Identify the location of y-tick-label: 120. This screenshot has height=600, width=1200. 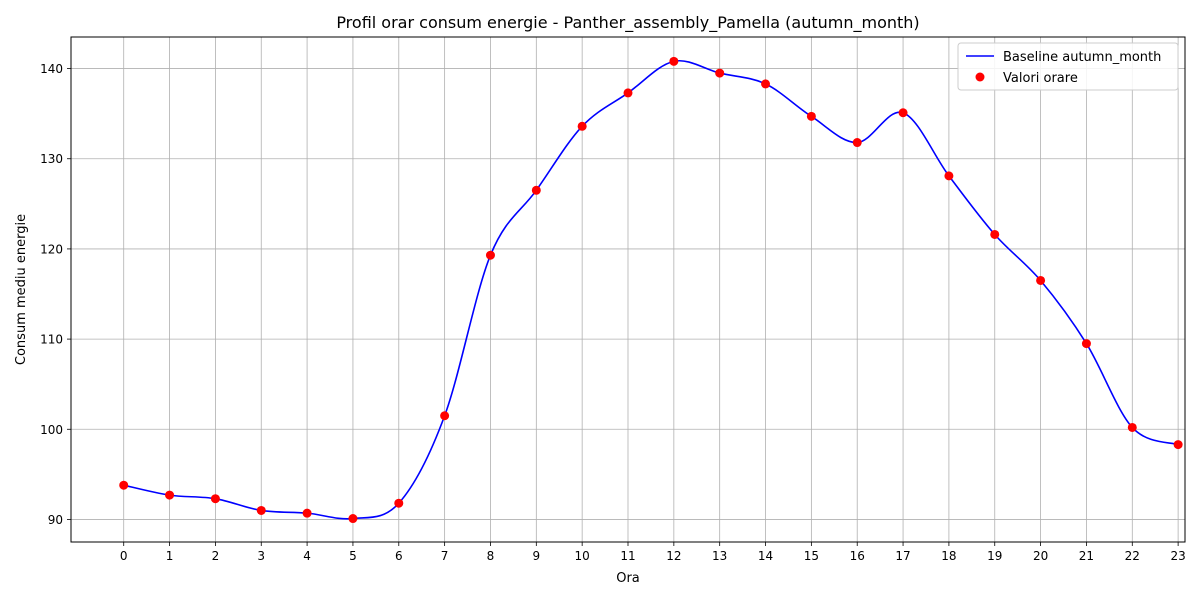
(51, 249).